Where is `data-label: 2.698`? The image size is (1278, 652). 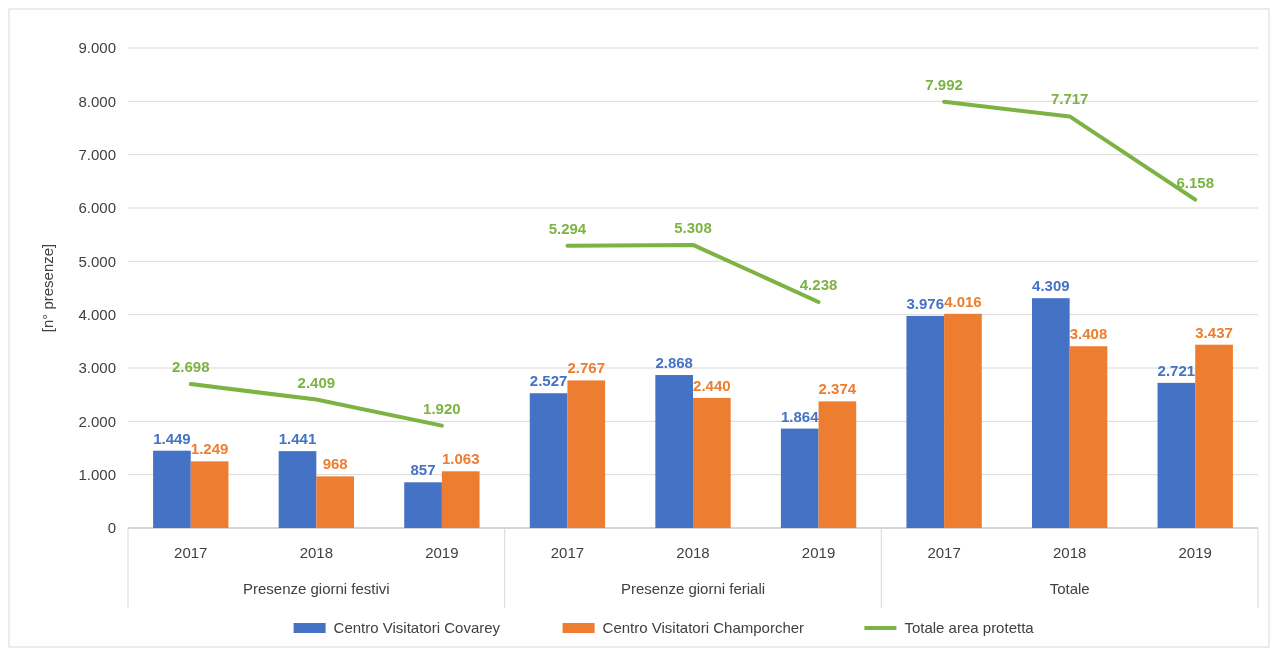 data-label: 2.698 is located at coordinates (191, 367).